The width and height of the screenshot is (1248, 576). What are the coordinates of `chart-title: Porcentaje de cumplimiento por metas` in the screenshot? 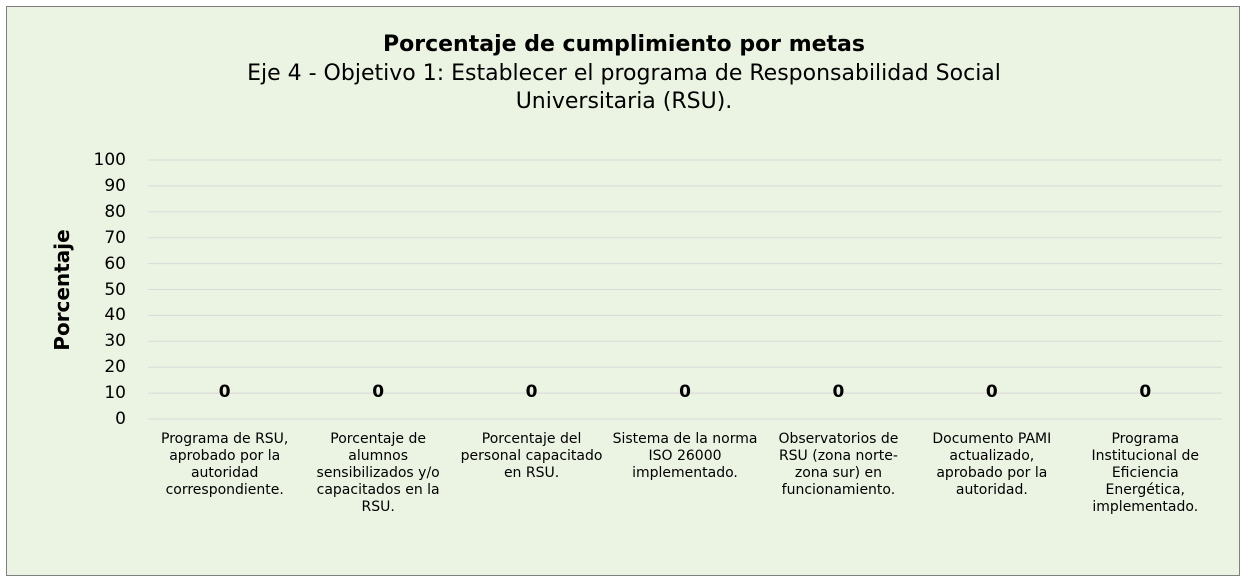 It's located at (624, 44).